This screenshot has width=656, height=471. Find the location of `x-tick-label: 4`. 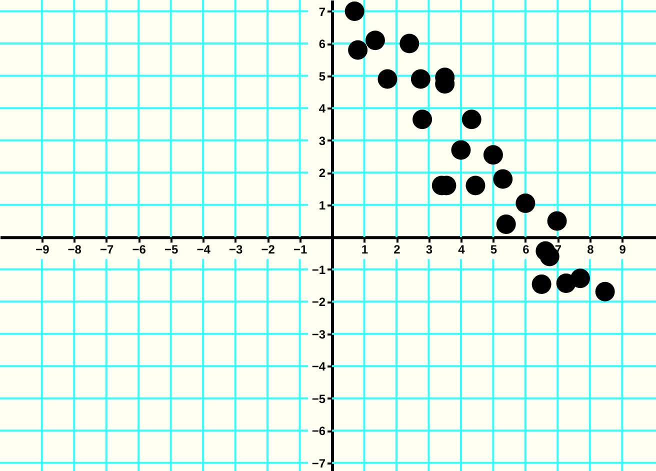

x-tick-label: 4 is located at coordinates (462, 249).